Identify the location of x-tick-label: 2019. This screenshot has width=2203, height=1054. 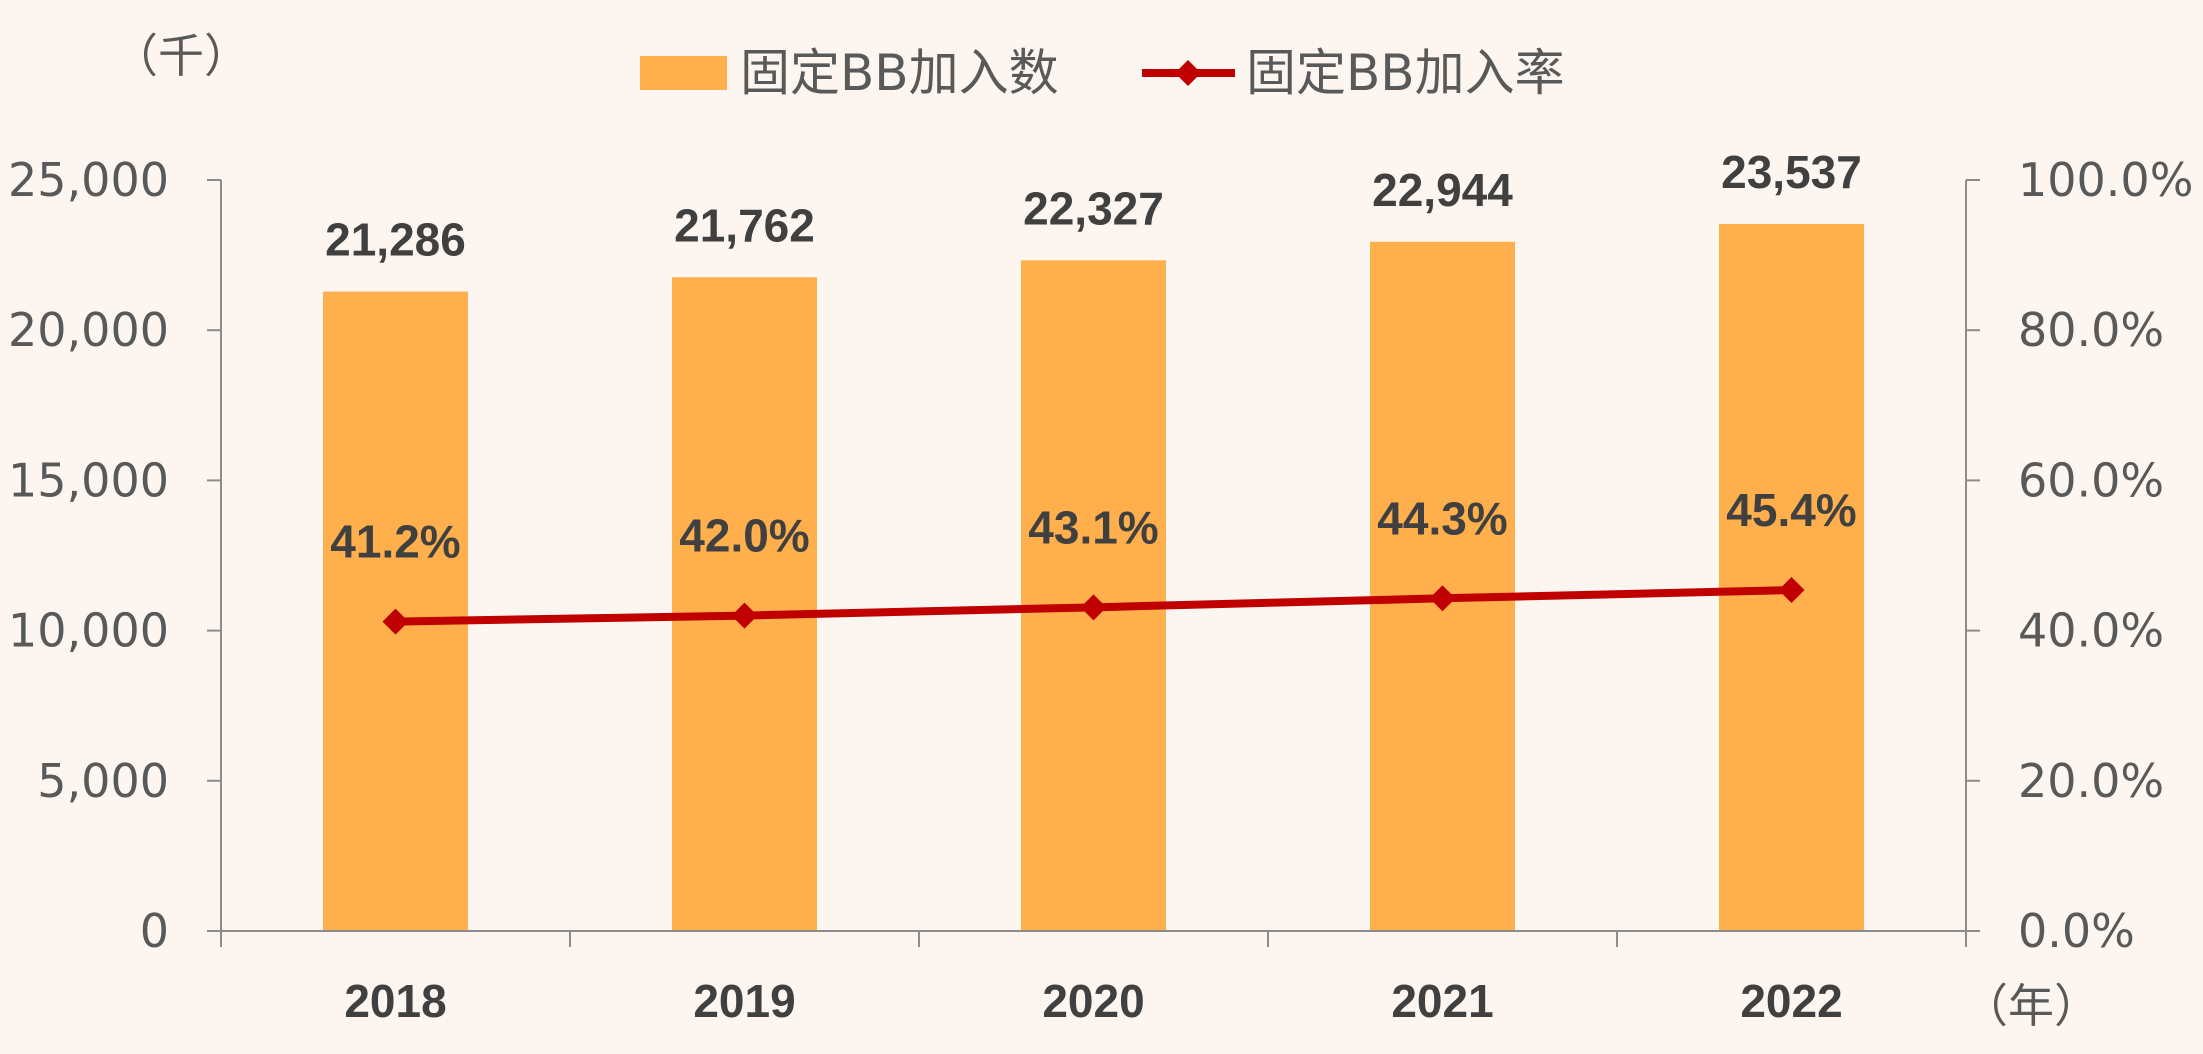
(744, 1001).